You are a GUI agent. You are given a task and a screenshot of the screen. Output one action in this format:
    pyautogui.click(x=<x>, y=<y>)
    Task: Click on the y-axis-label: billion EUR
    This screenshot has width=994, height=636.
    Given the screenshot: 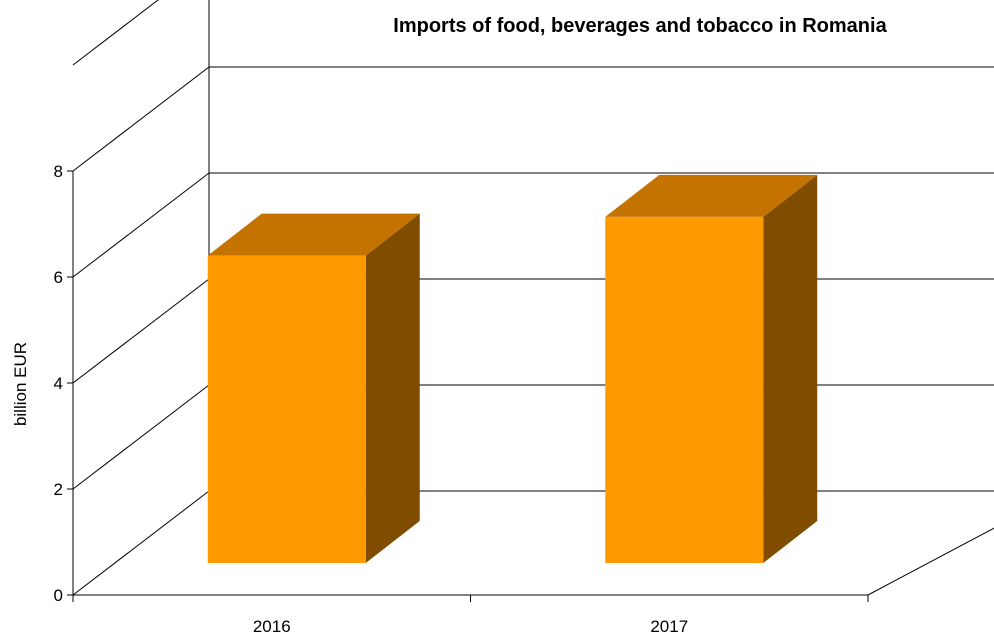 What is the action you would take?
    pyautogui.click(x=20, y=384)
    